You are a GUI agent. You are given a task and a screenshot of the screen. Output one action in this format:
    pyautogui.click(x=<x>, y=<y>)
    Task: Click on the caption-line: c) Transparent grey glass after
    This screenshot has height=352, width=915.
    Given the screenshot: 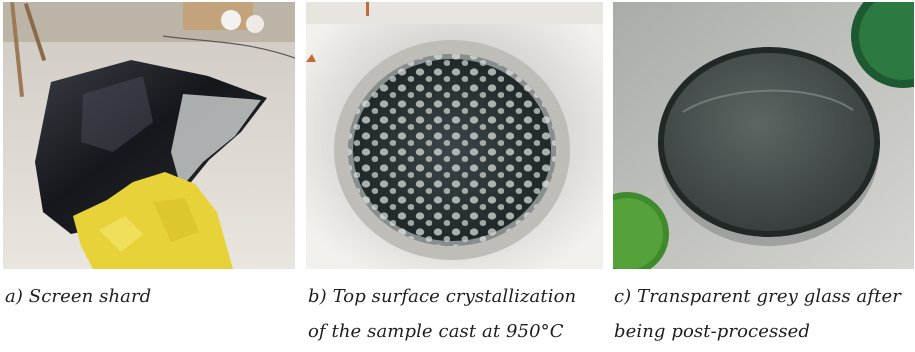 What is the action you would take?
    pyautogui.click(x=757, y=296)
    